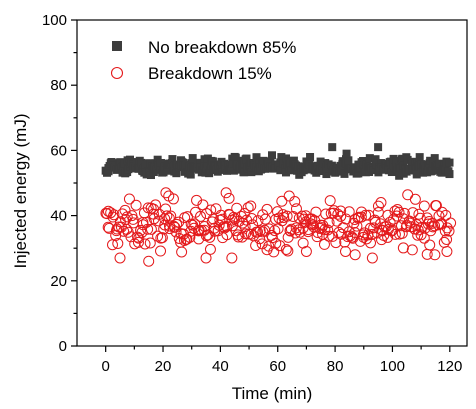 This screenshot has width=476, height=409. What do you see at coordinates (58, 150) in the screenshot?
I see `y-tick-label: 60` at bounding box center [58, 150].